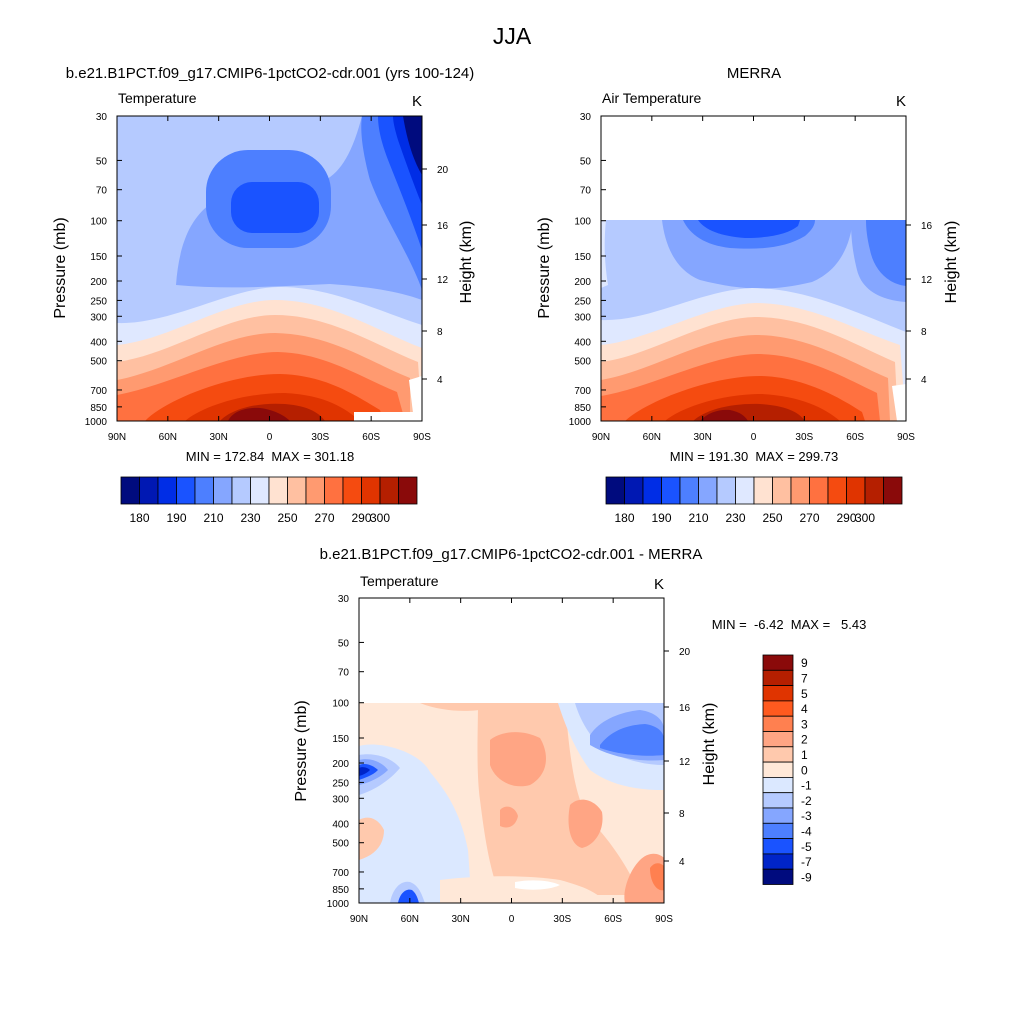 Image resolution: width=1024 pixels, height=1024 pixels. I want to click on model-y-axis-label: Pressure (mb), so click(60, 267).